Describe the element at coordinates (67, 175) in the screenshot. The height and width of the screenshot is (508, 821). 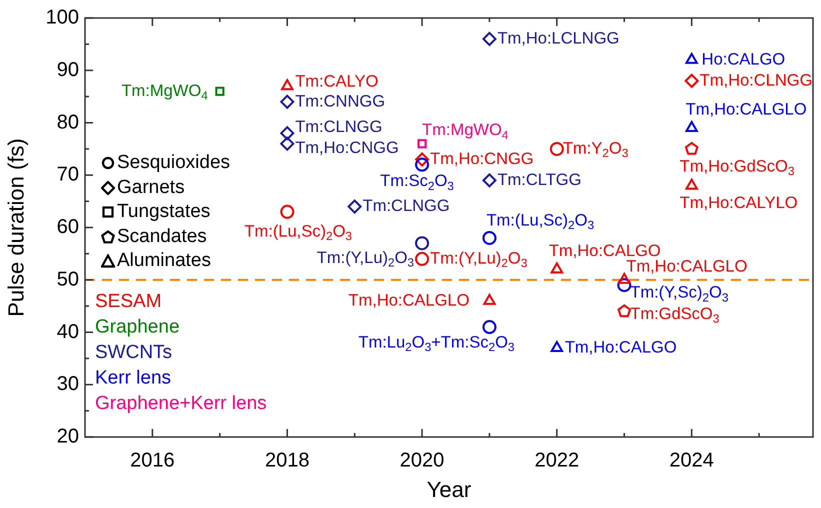
I see `y-tick-label: 70` at that location.